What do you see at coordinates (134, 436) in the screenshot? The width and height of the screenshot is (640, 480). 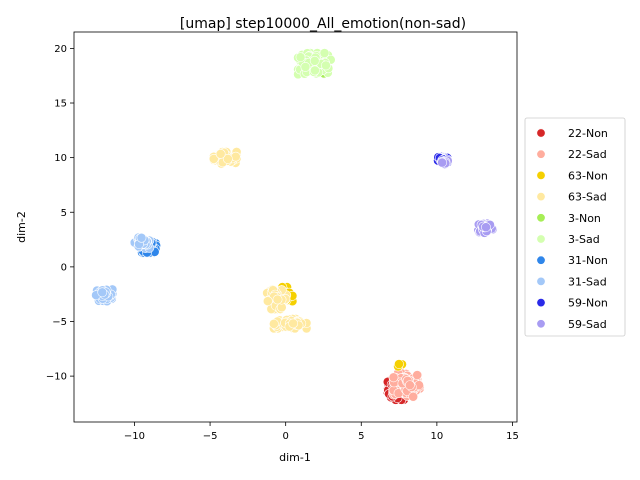 I see `x-tick-label: −10` at bounding box center [134, 436].